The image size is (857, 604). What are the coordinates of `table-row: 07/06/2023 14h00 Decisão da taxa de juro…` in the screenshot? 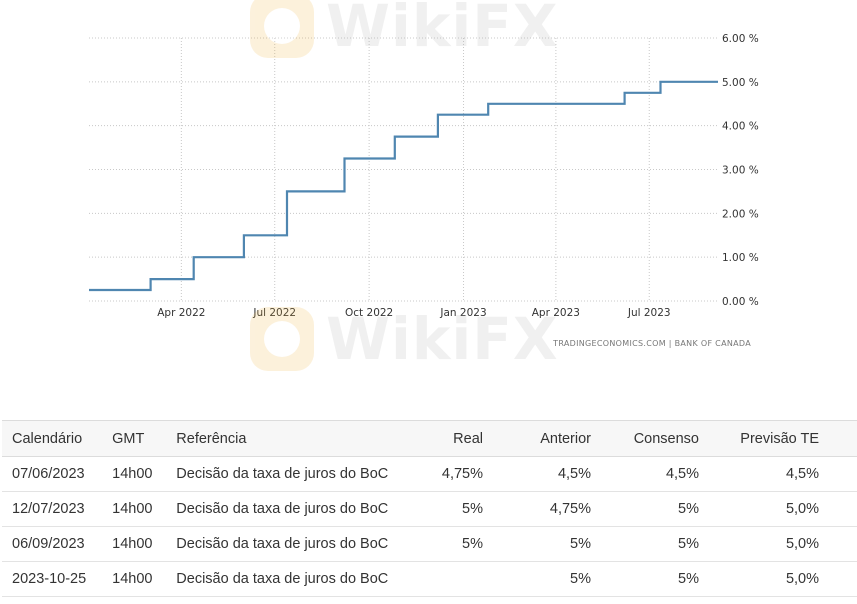 It's located at (429, 474).